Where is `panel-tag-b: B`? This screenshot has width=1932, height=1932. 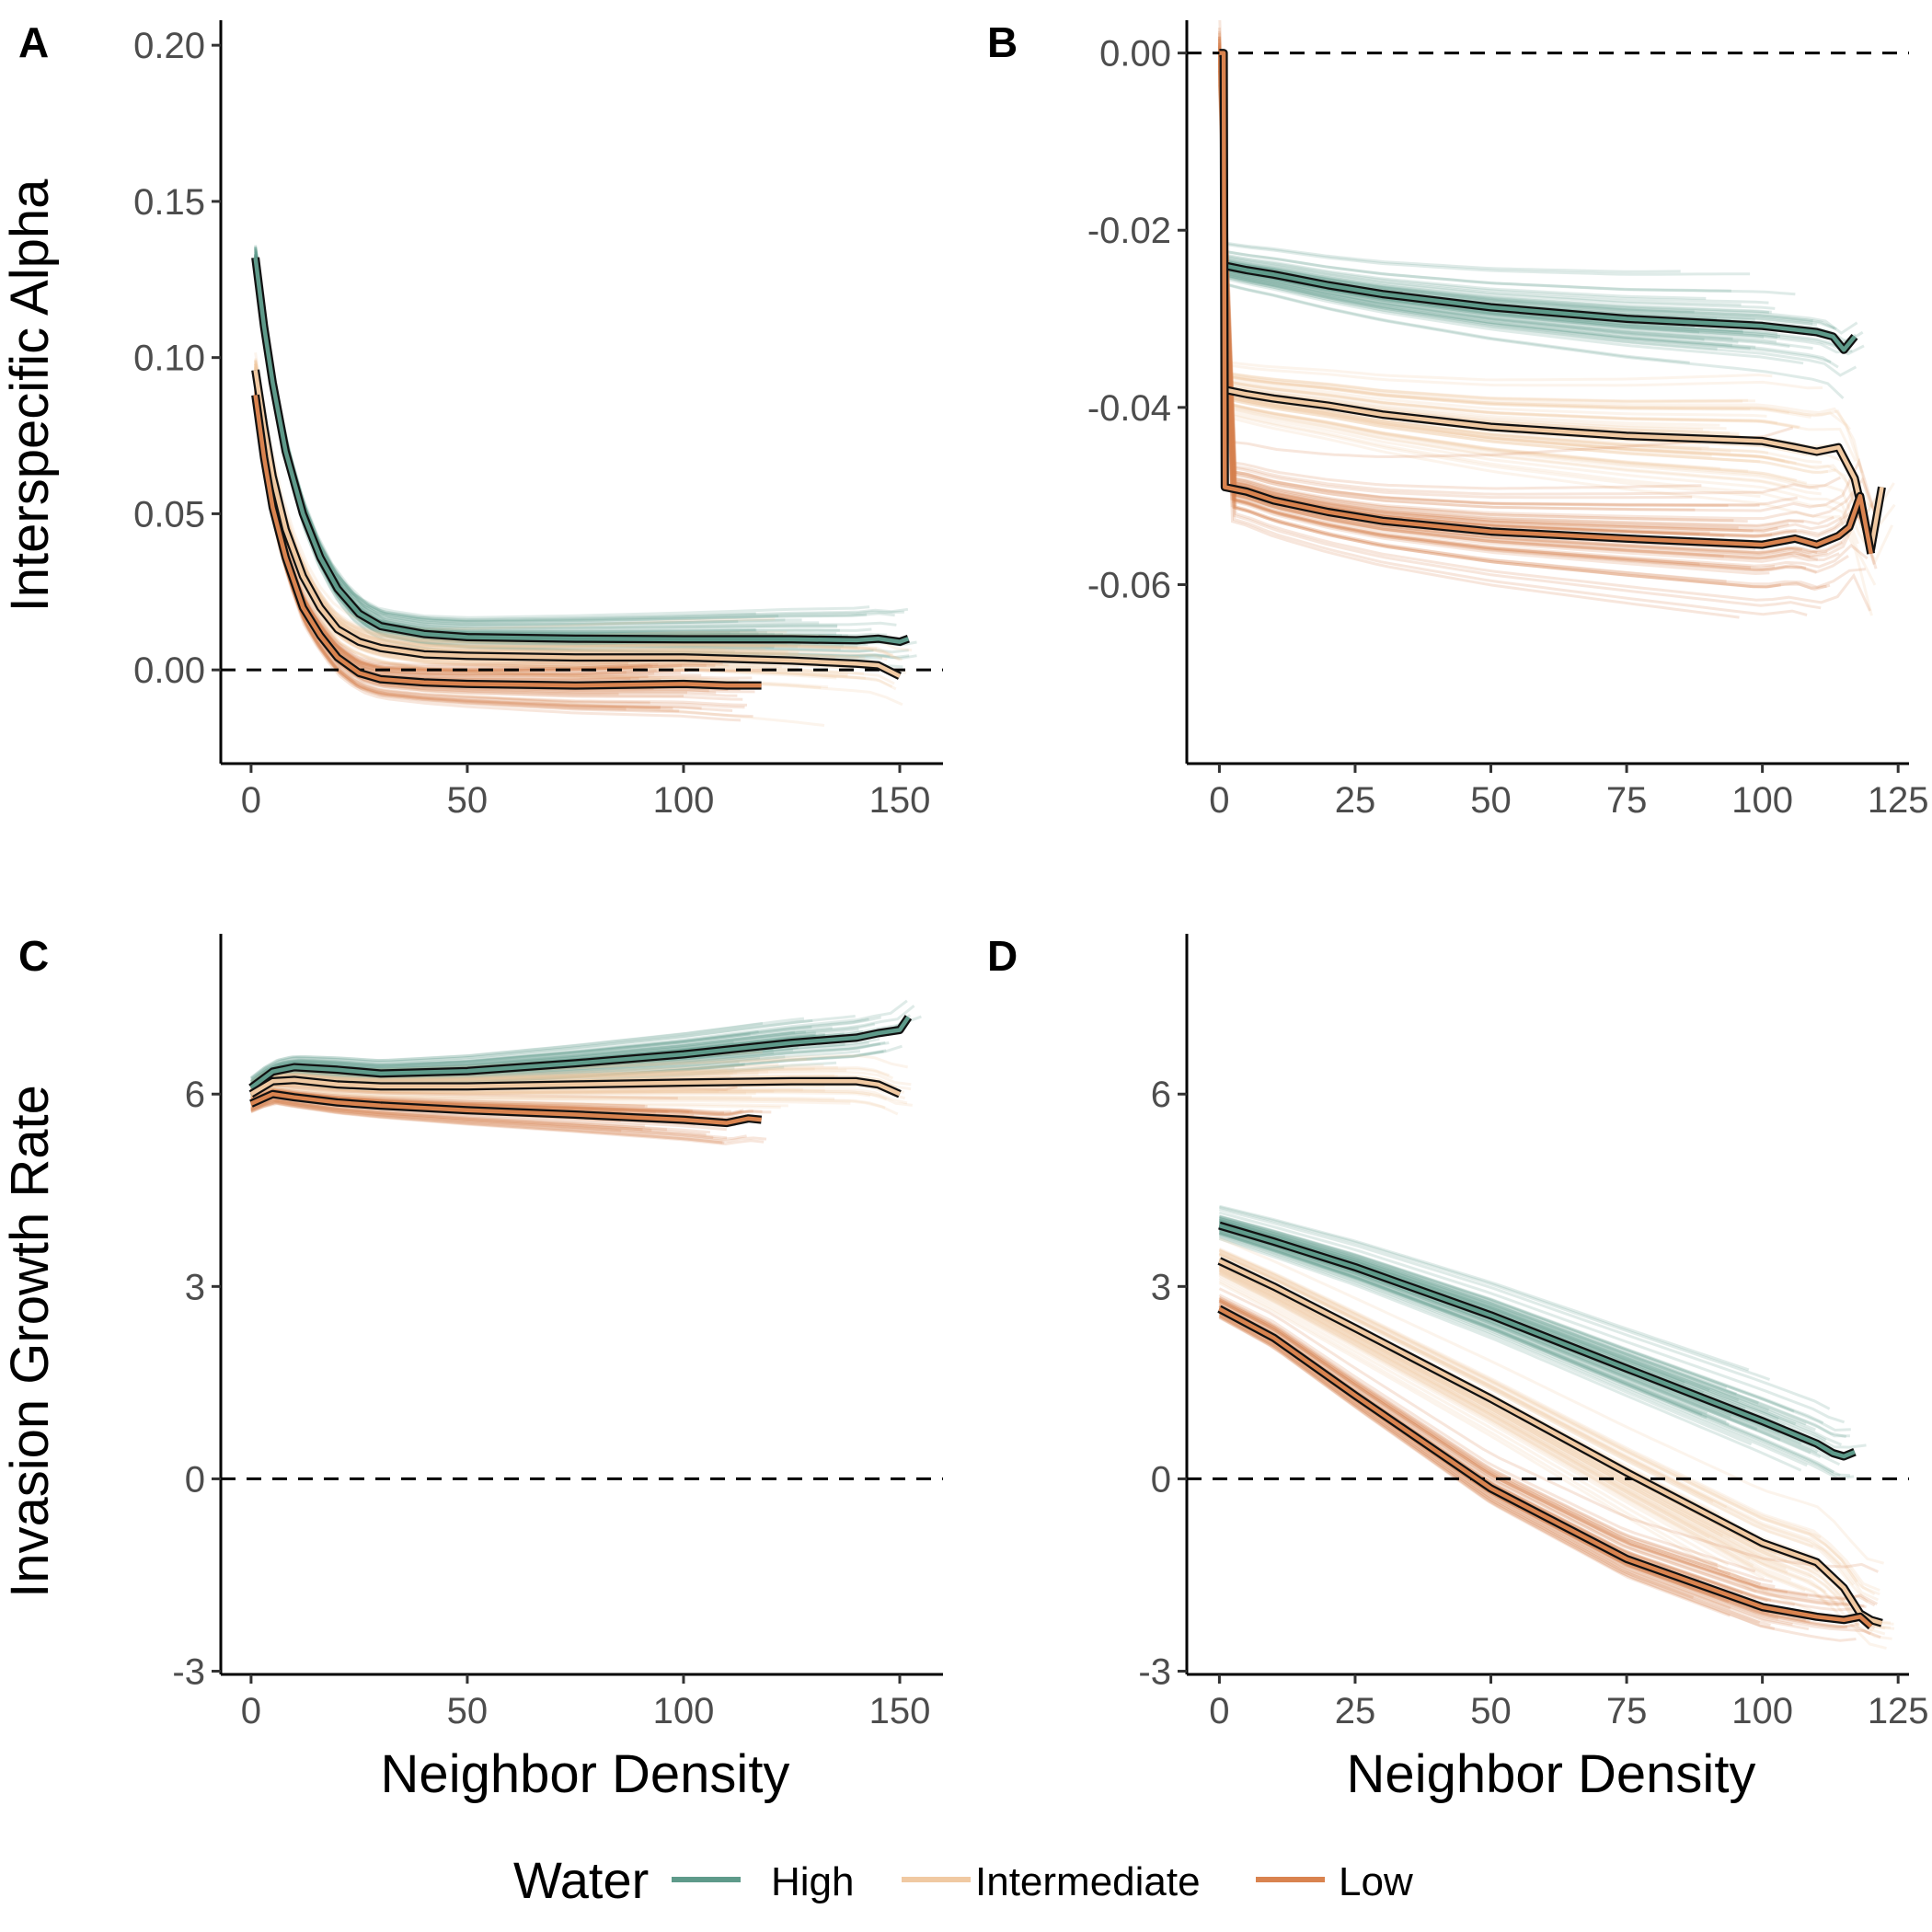
panel-tag-b: B is located at coordinates (1002, 42).